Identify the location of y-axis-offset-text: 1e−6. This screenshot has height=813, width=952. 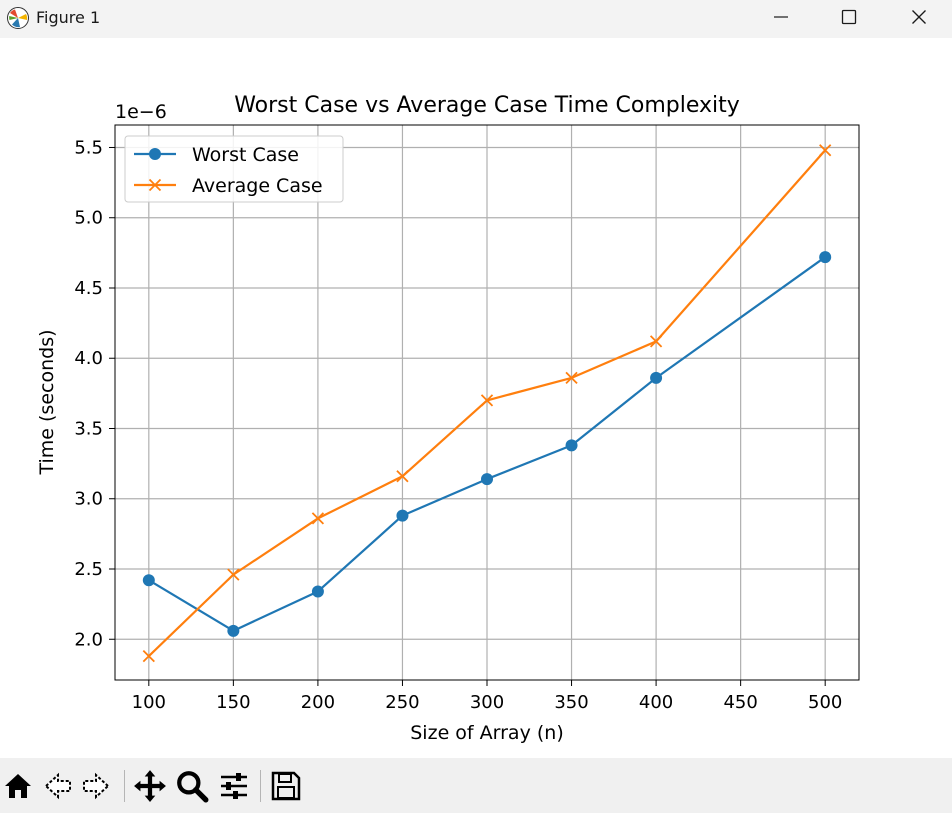
(141, 112).